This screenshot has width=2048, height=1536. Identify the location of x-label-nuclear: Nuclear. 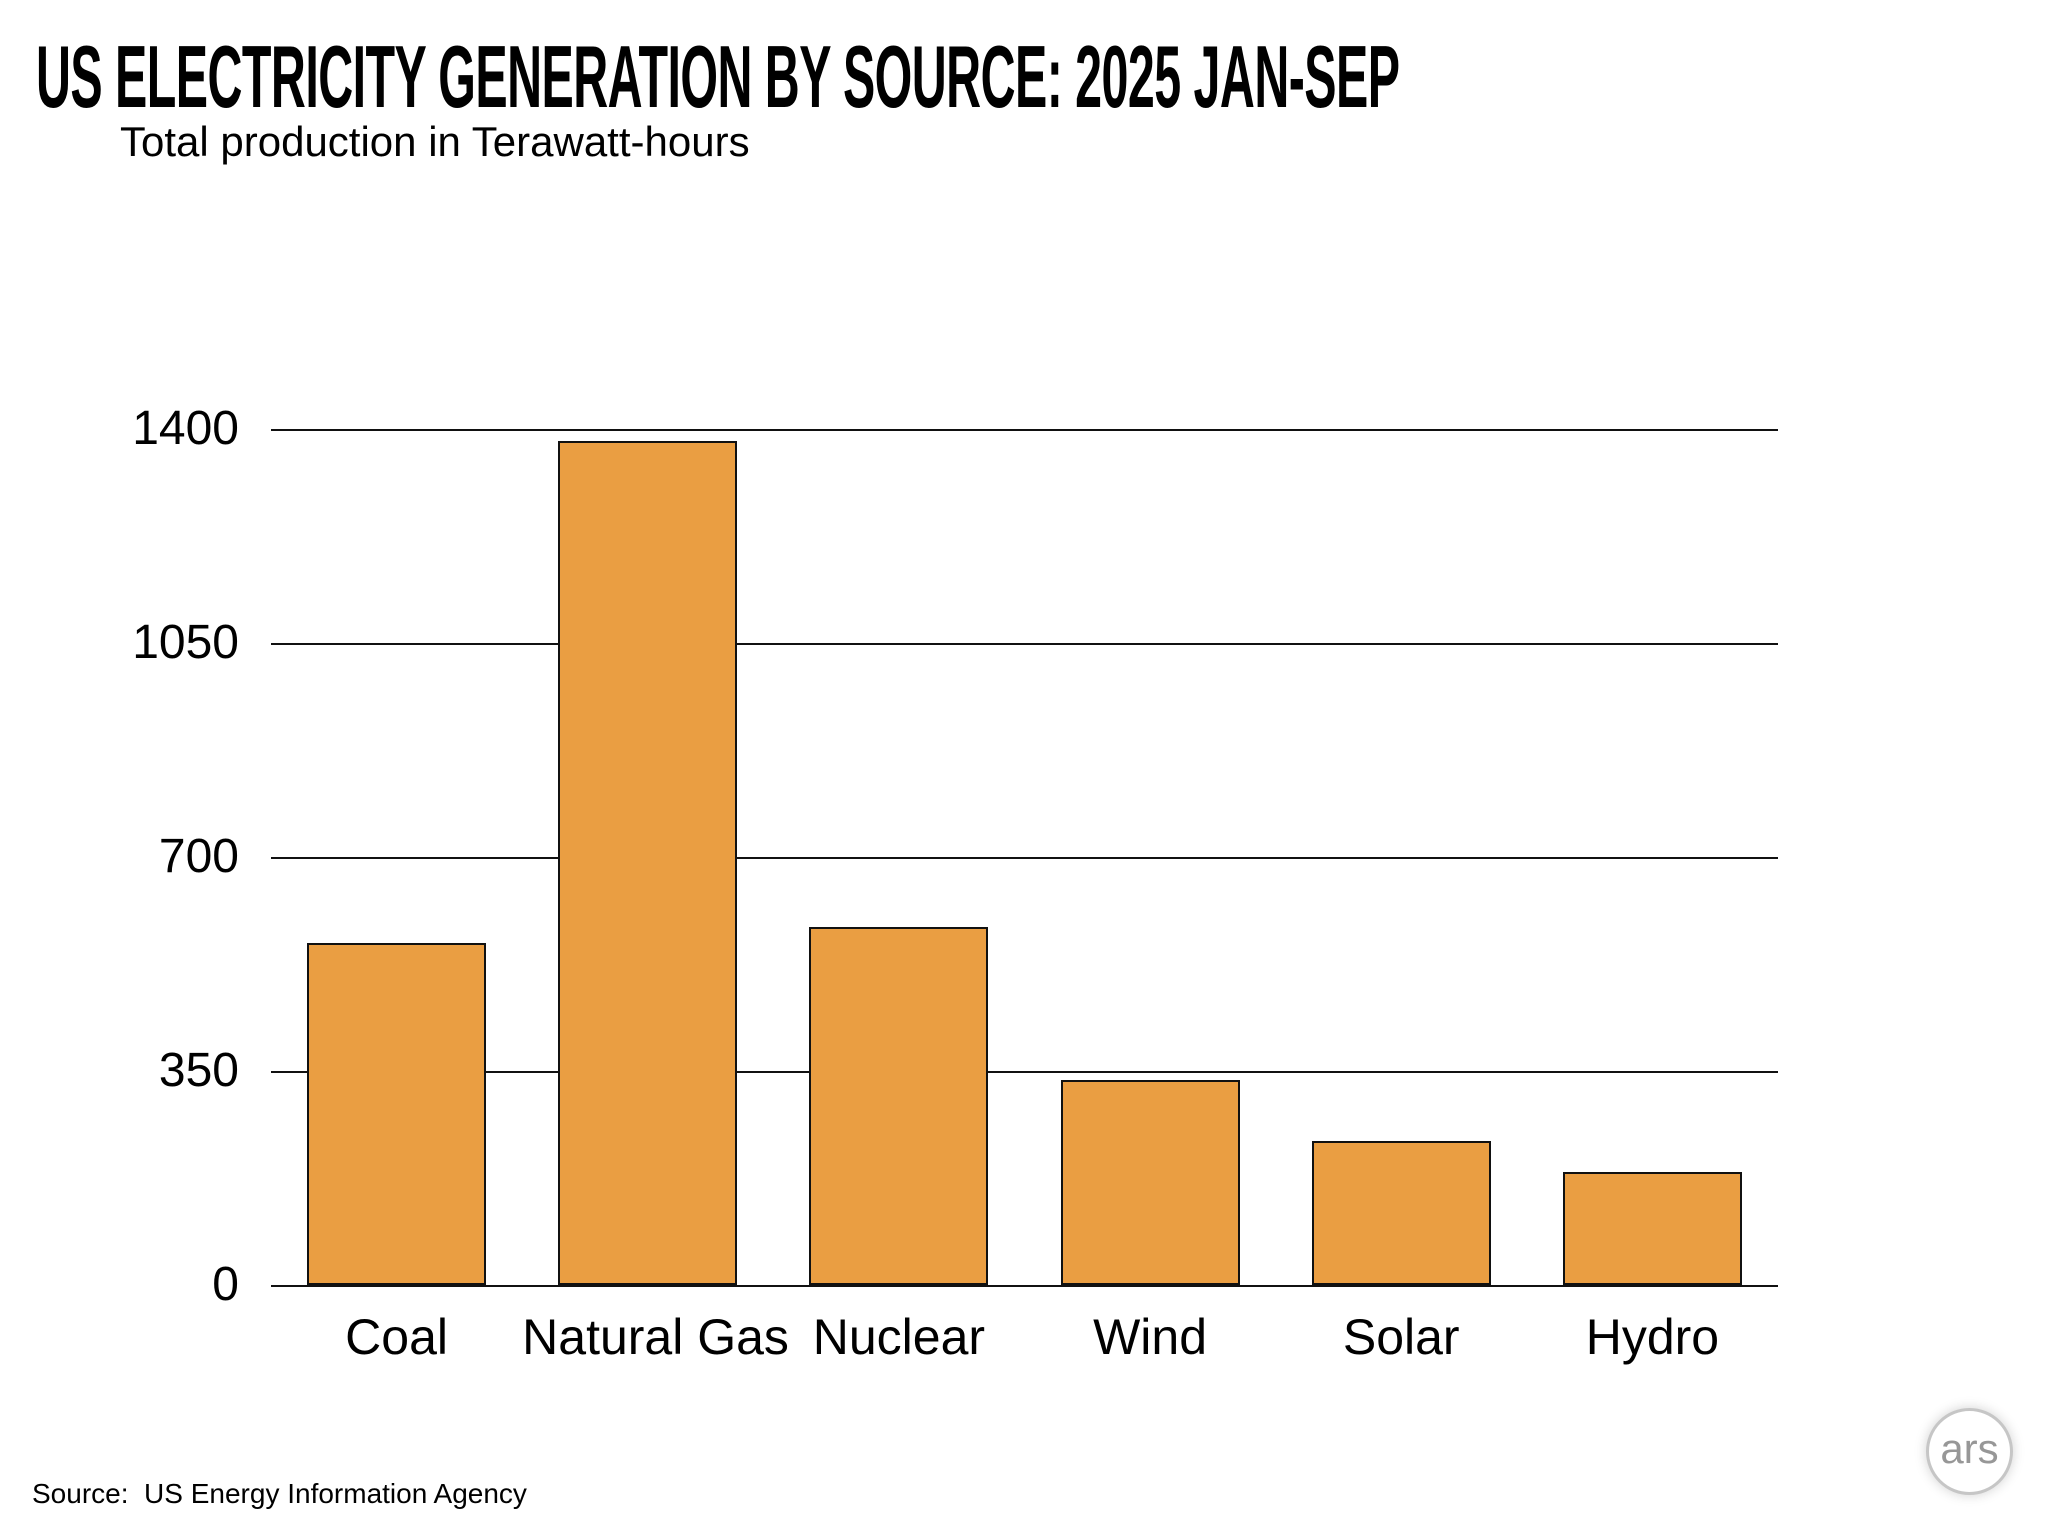
(899, 1337).